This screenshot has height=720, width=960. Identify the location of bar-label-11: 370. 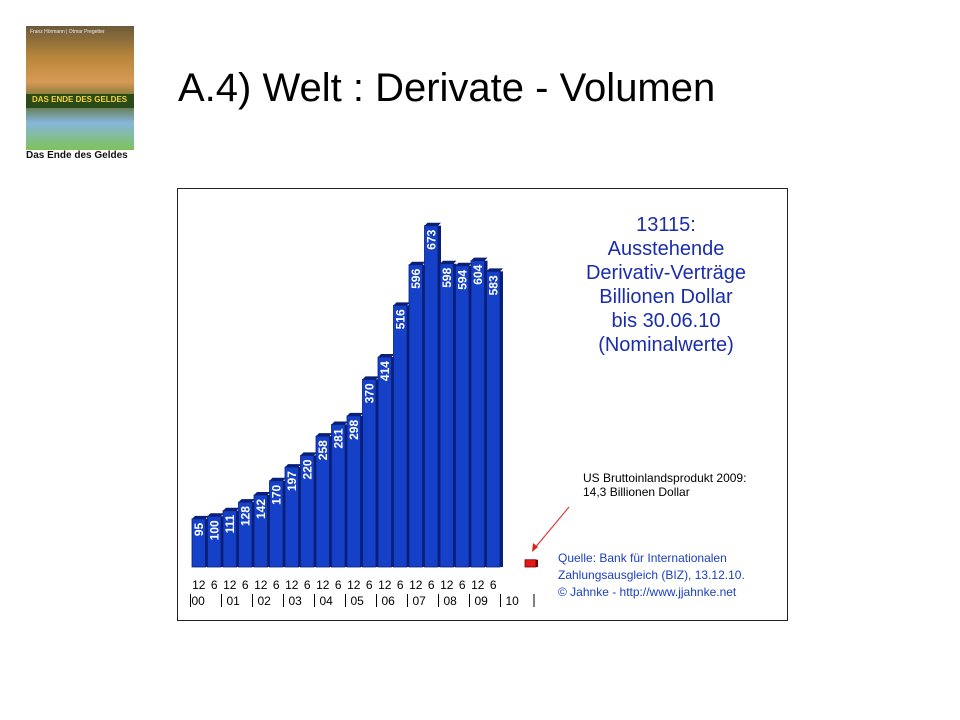
(370, 393).